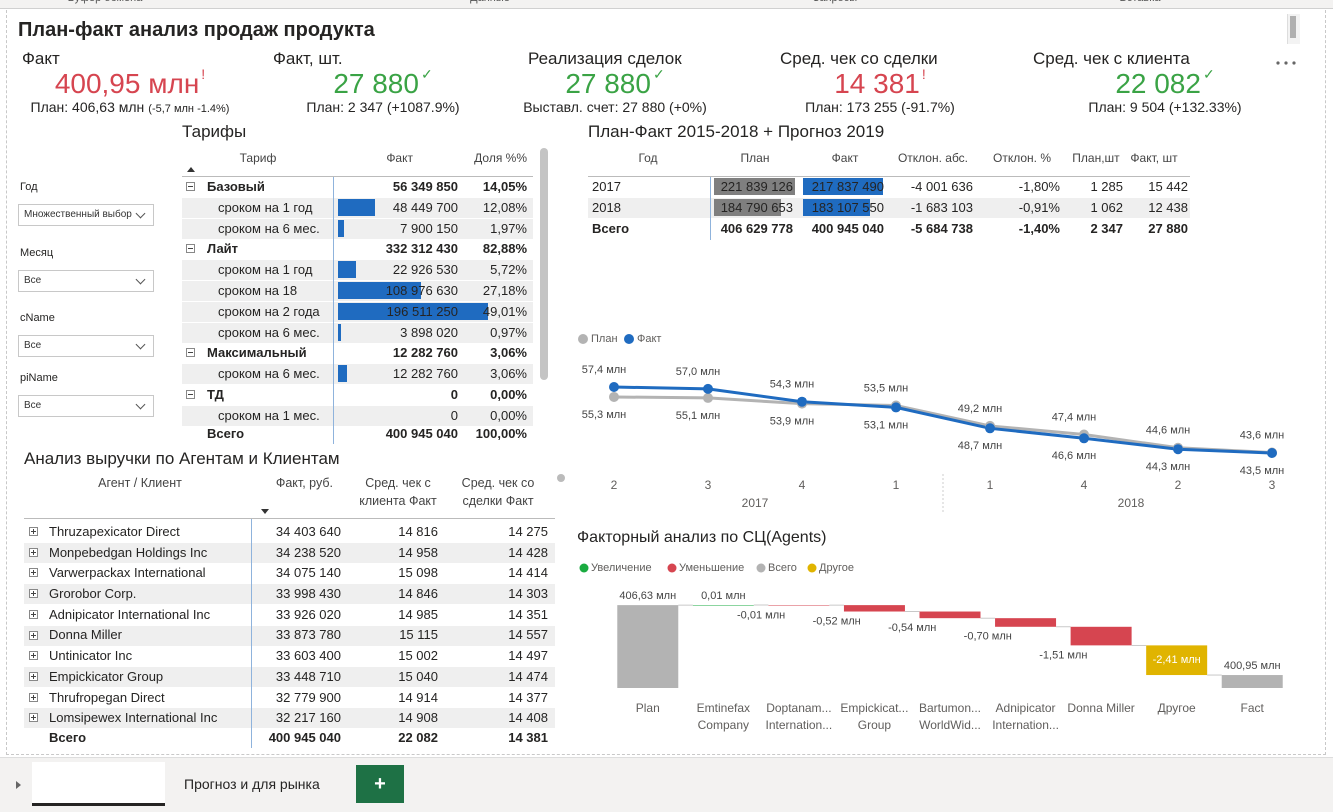 The height and width of the screenshot is (812, 1333). Describe the element at coordinates (203, 74) in the screenshot. I see `card-flag: !` at that location.